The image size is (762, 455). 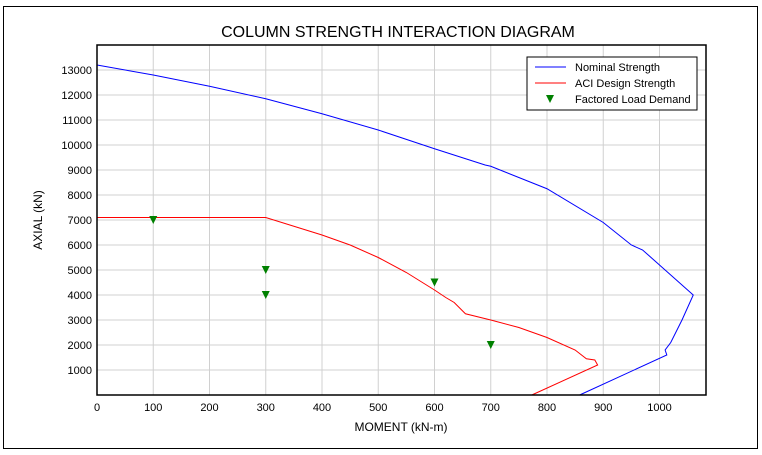 What do you see at coordinates (97, 408) in the screenshot?
I see `x-tick-label: 0` at bounding box center [97, 408].